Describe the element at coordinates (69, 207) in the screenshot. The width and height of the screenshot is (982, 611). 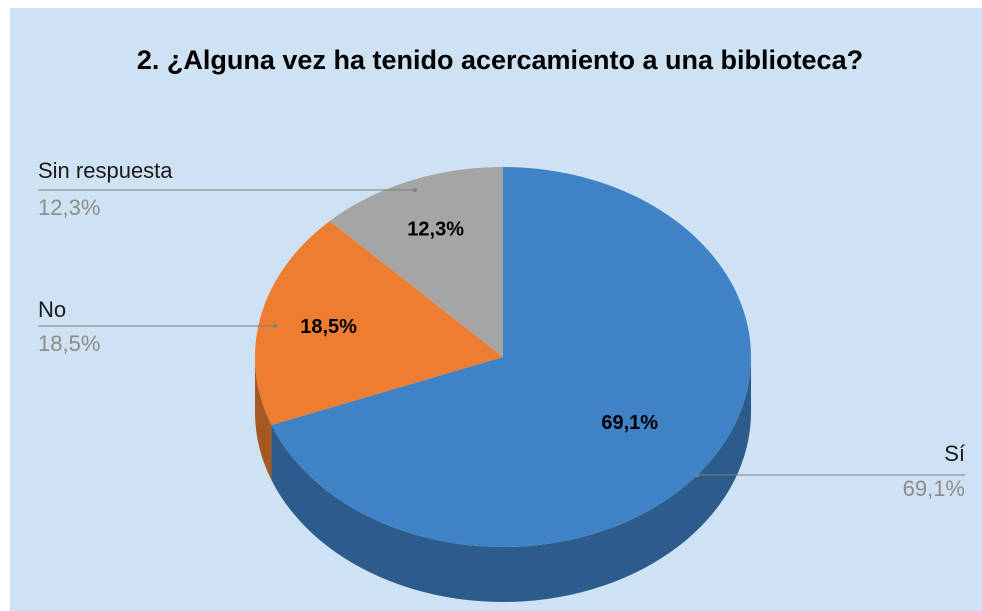
I see `legend-value: 12,3%` at that location.